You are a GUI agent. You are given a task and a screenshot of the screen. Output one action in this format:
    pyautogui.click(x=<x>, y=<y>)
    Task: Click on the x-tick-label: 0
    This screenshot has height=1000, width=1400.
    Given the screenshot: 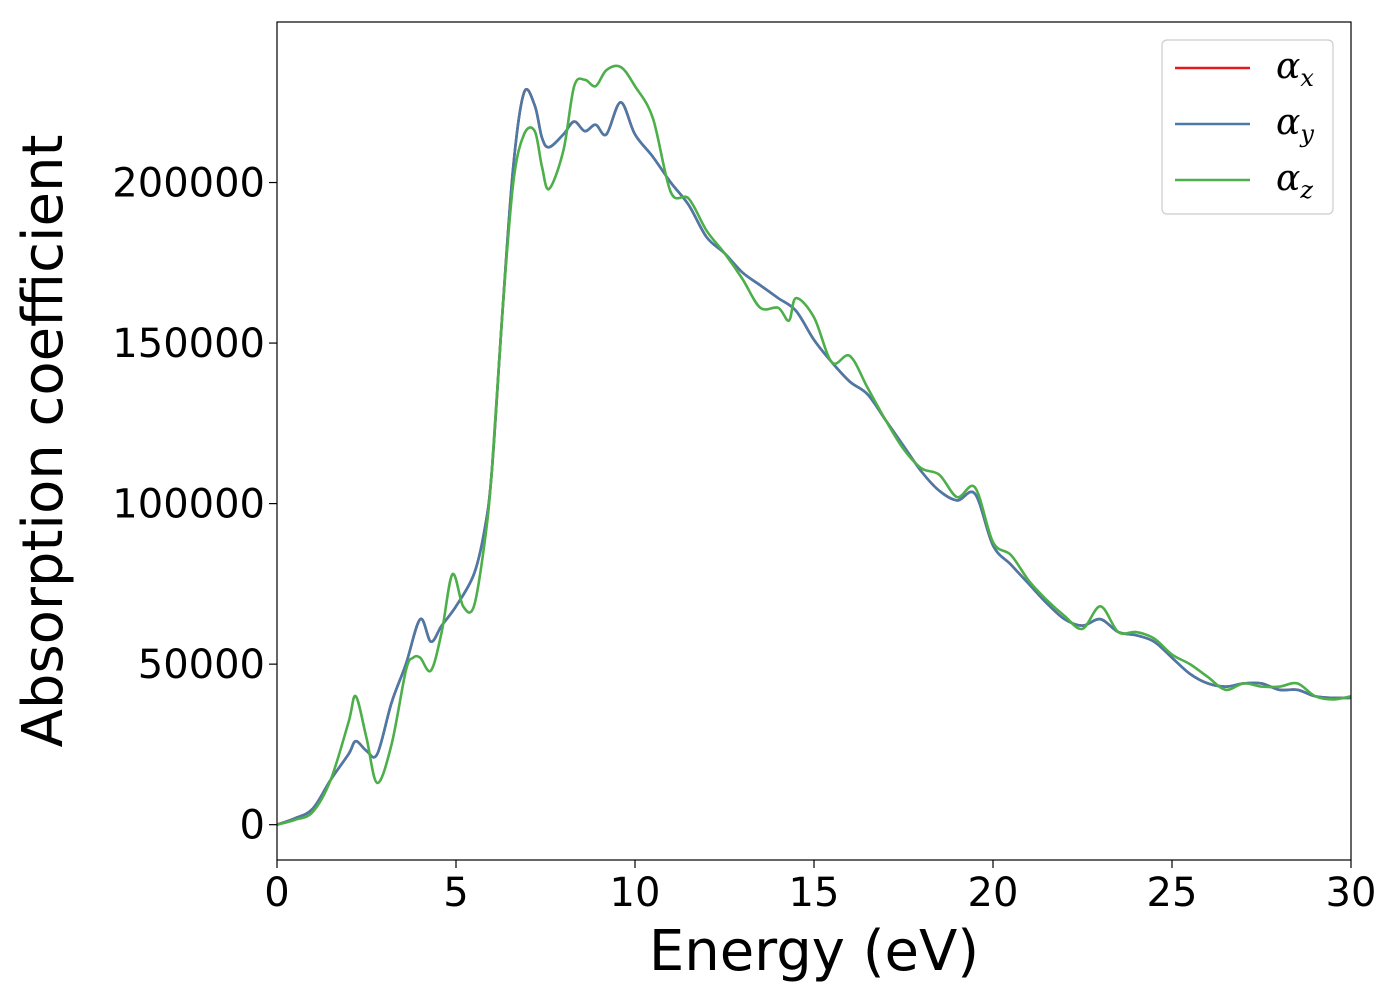 What is the action you would take?
    pyautogui.click(x=276, y=893)
    